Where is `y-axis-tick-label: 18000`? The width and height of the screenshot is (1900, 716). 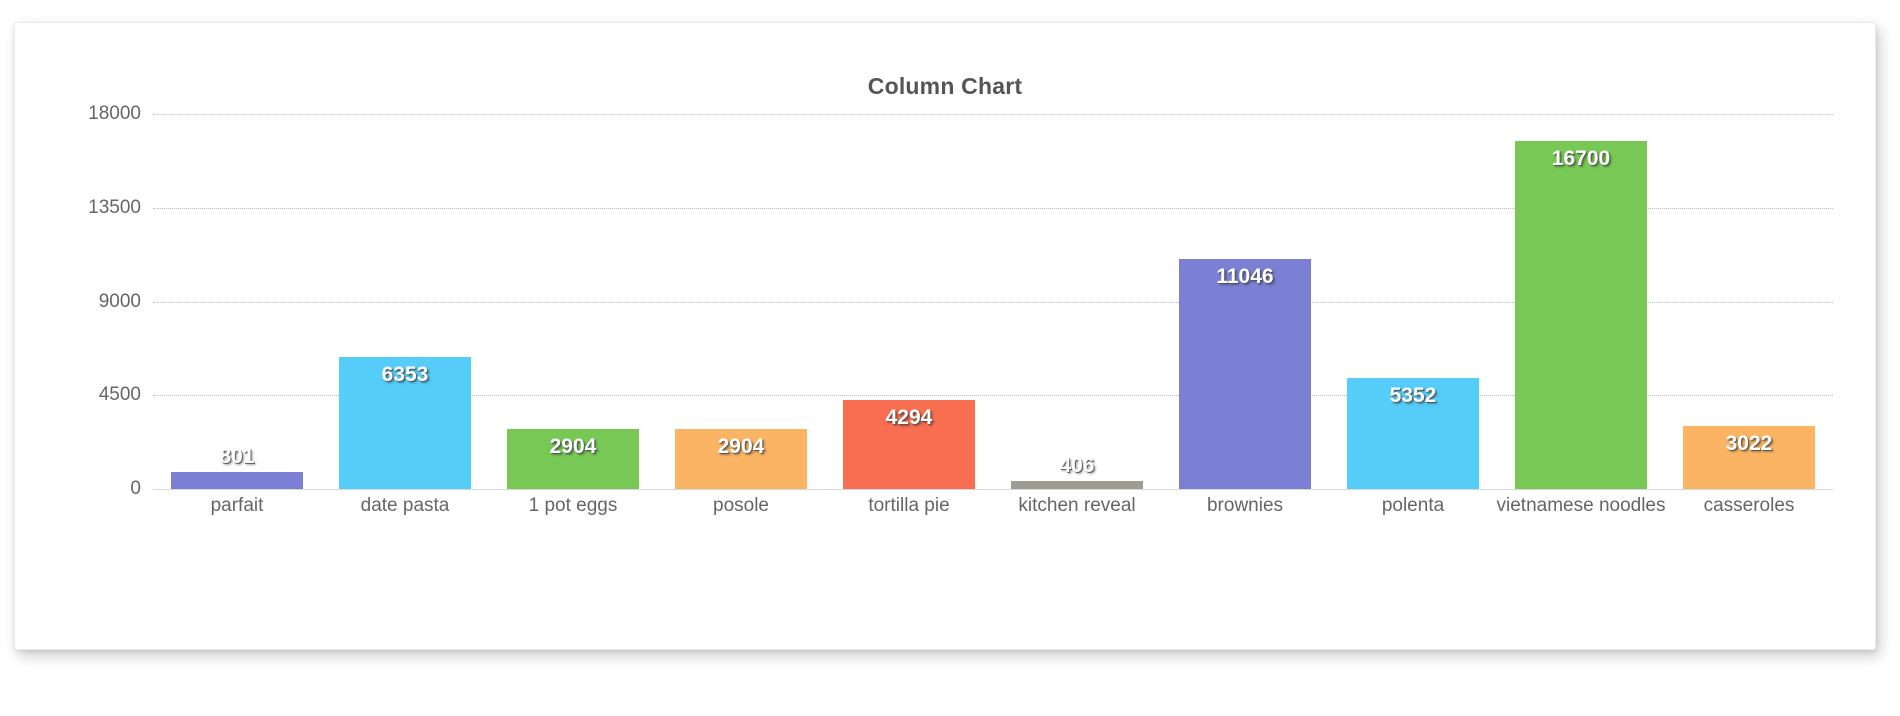
y-axis-tick-label: 18000 is located at coordinates (114, 113).